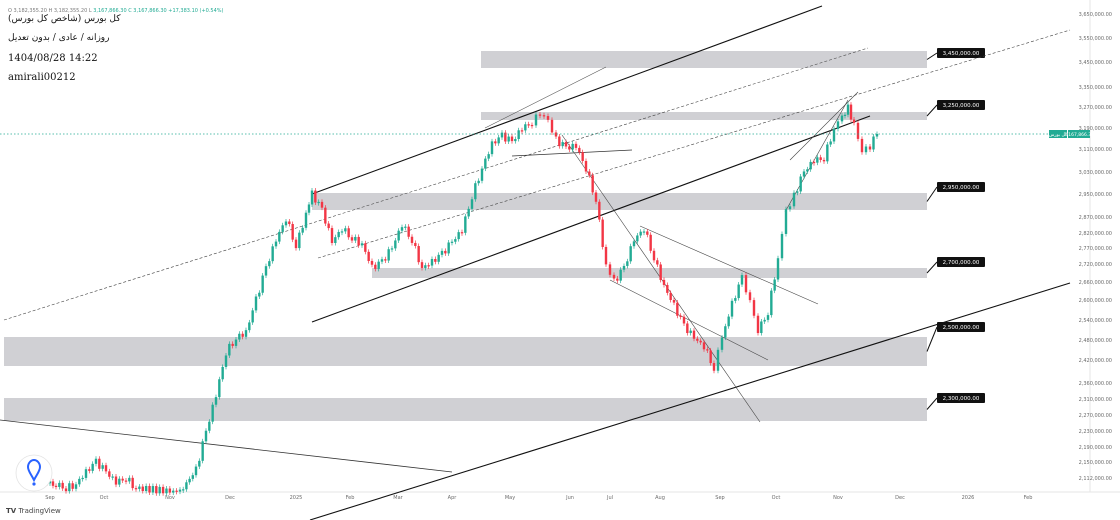  I want to click on zone-price-label: 2,300,000.00, so click(961, 399).